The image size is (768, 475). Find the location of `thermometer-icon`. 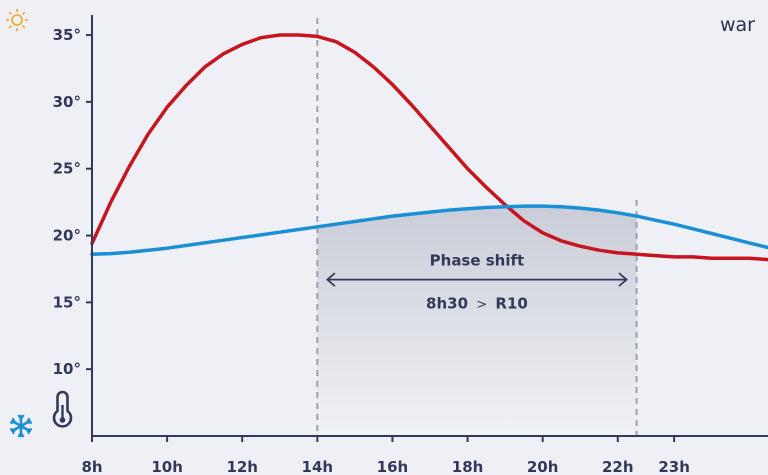

thermometer-icon is located at coordinates (62, 409).